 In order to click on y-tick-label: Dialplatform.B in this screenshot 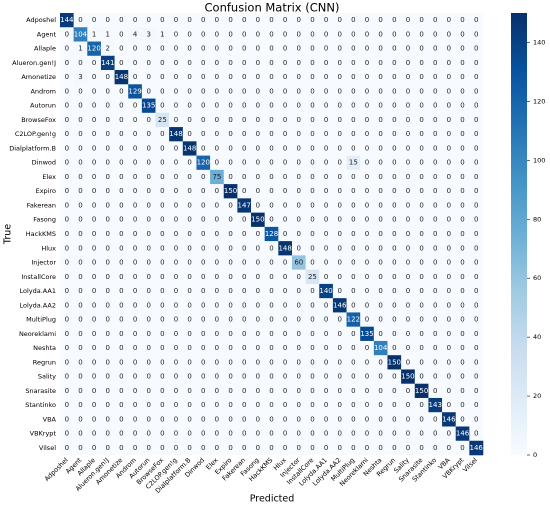, I will do `click(32, 148)`.